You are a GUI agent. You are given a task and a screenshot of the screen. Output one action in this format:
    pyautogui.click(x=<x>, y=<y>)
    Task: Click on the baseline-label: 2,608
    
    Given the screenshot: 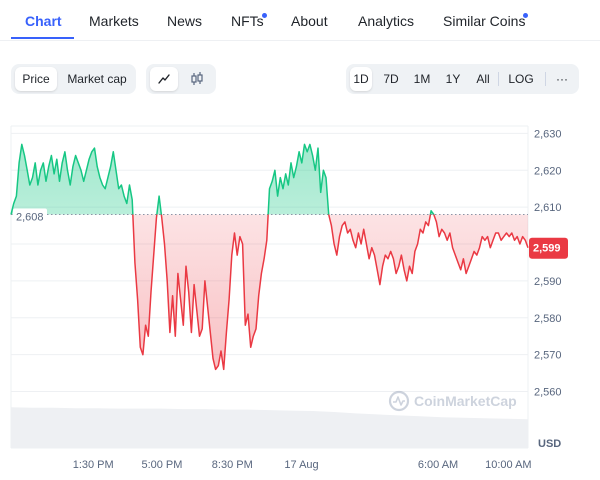 What is the action you would take?
    pyautogui.click(x=30, y=216)
    